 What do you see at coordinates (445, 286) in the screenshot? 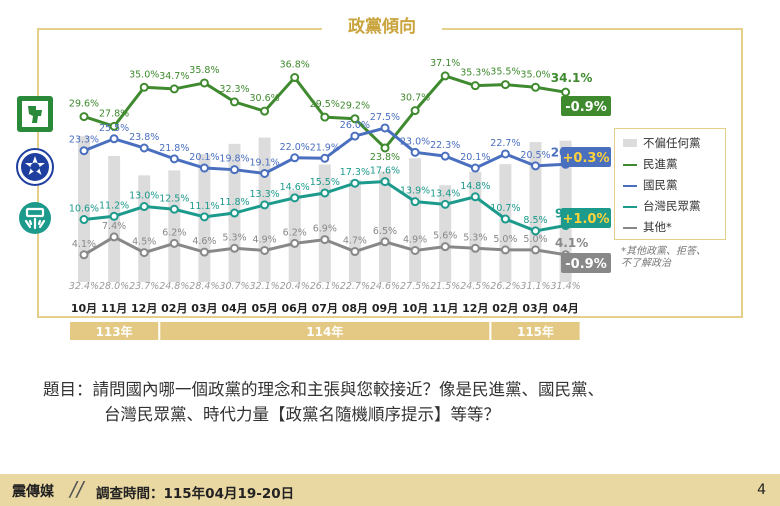
I see `bar-label-12: 21.5%` at bounding box center [445, 286].